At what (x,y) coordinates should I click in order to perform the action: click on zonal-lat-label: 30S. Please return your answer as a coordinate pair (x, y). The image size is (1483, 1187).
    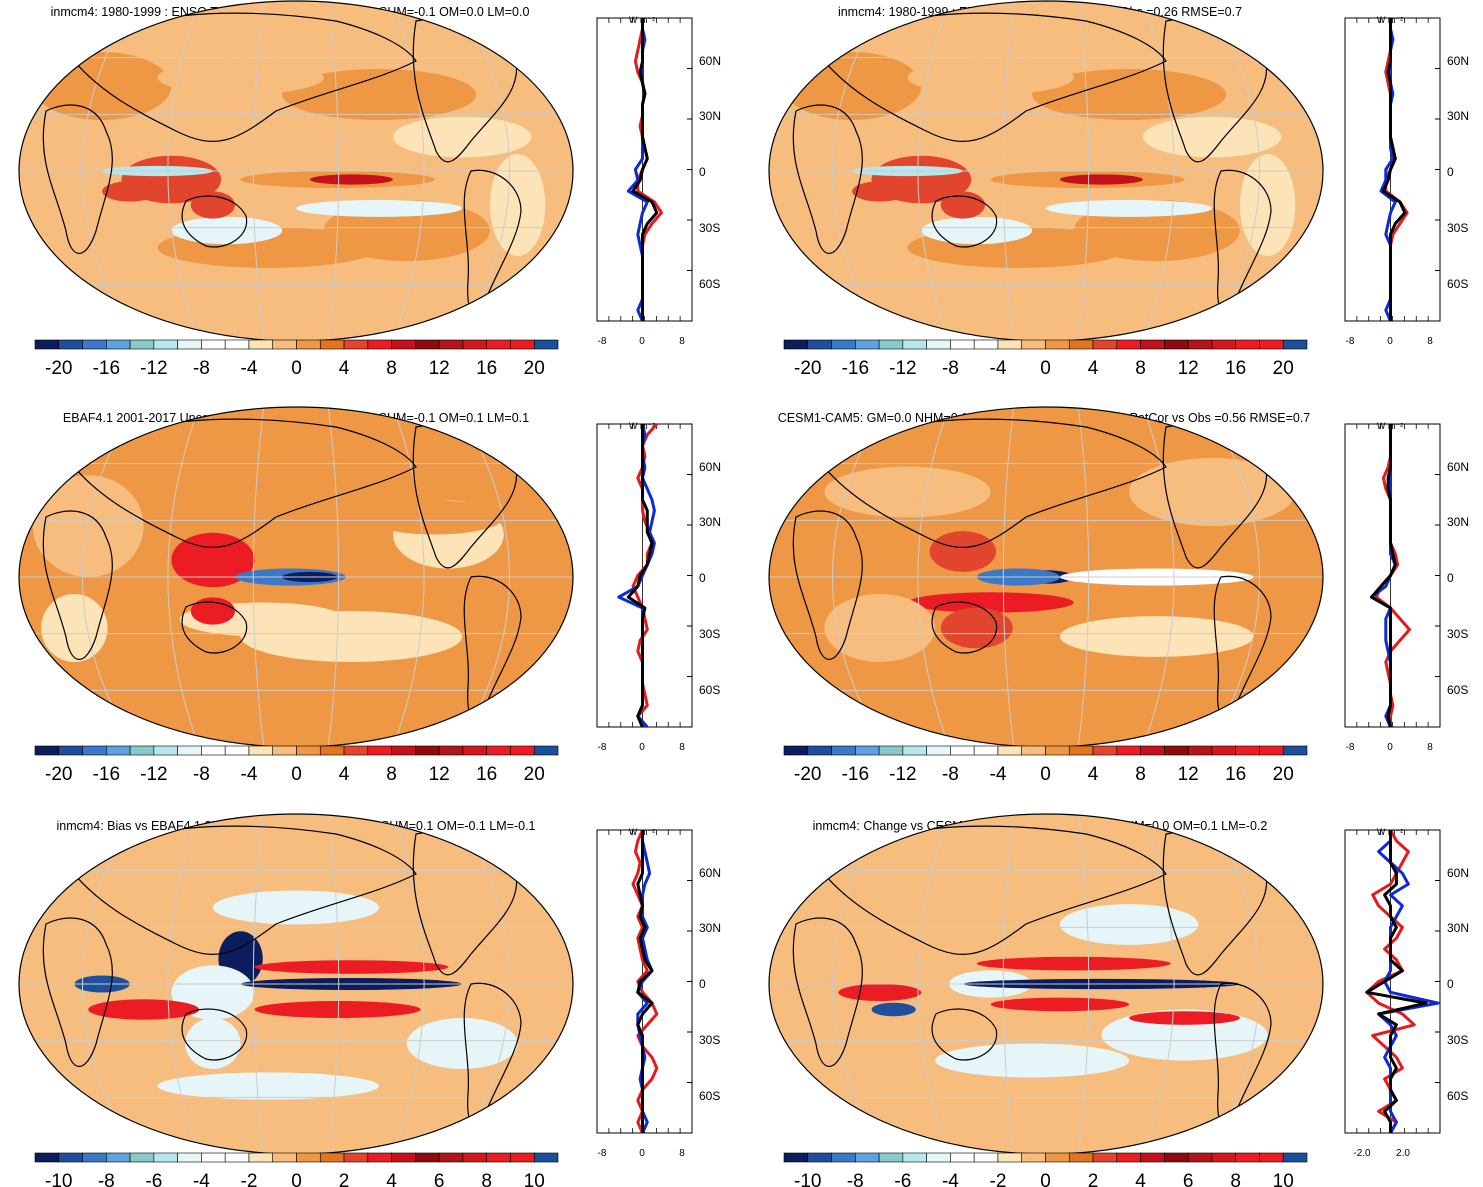
    Looking at the image, I should click on (709, 634).